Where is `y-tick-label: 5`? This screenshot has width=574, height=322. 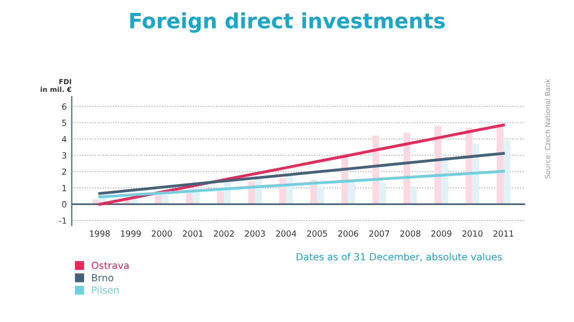
y-tick-label: 5 is located at coordinates (64, 123).